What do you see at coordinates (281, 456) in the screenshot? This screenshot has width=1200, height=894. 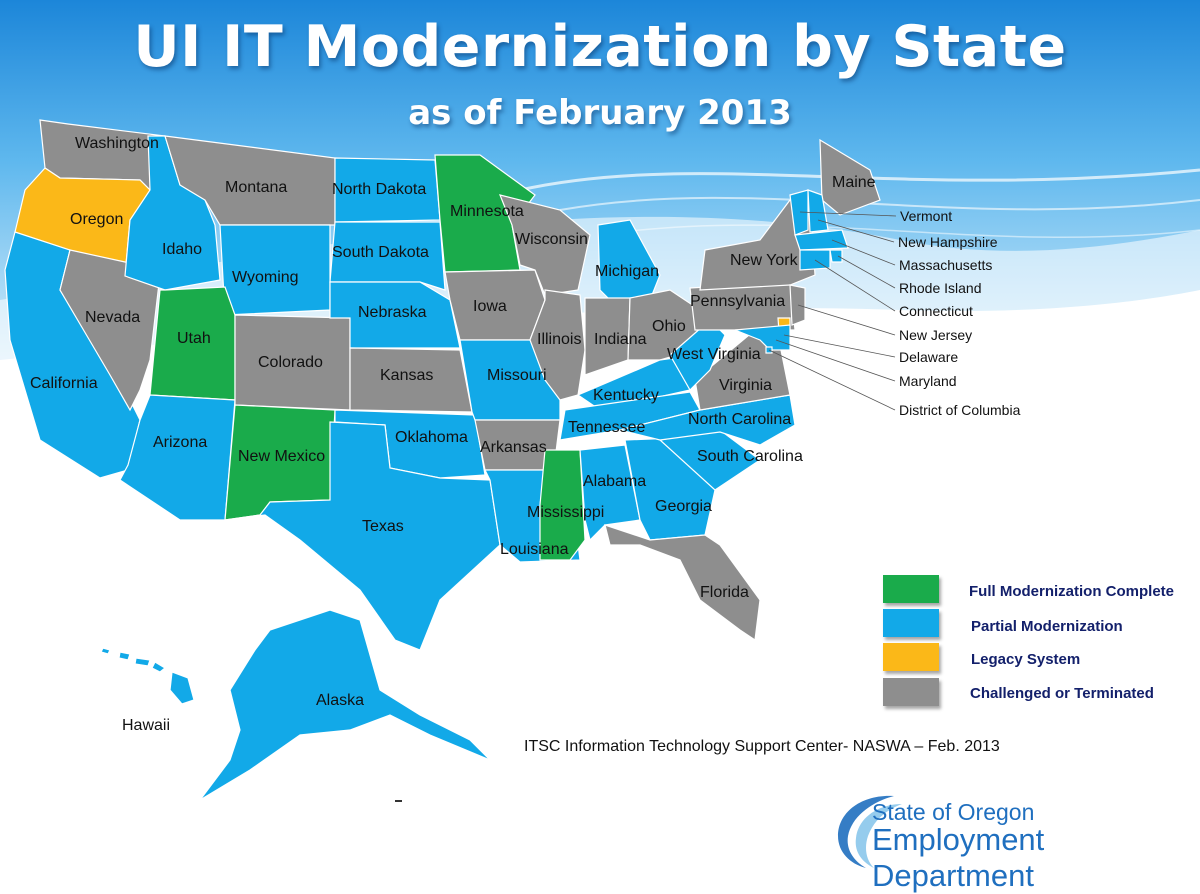 I see `label-new-mexico: New Mexico` at bounding box center [281, 456].